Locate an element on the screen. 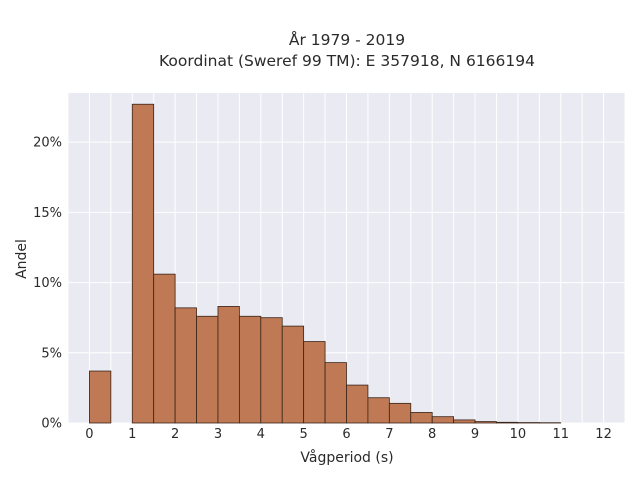  y-axis-ticks: 0% 5% 10% 15% 20% is located at coordinates (47, 284).